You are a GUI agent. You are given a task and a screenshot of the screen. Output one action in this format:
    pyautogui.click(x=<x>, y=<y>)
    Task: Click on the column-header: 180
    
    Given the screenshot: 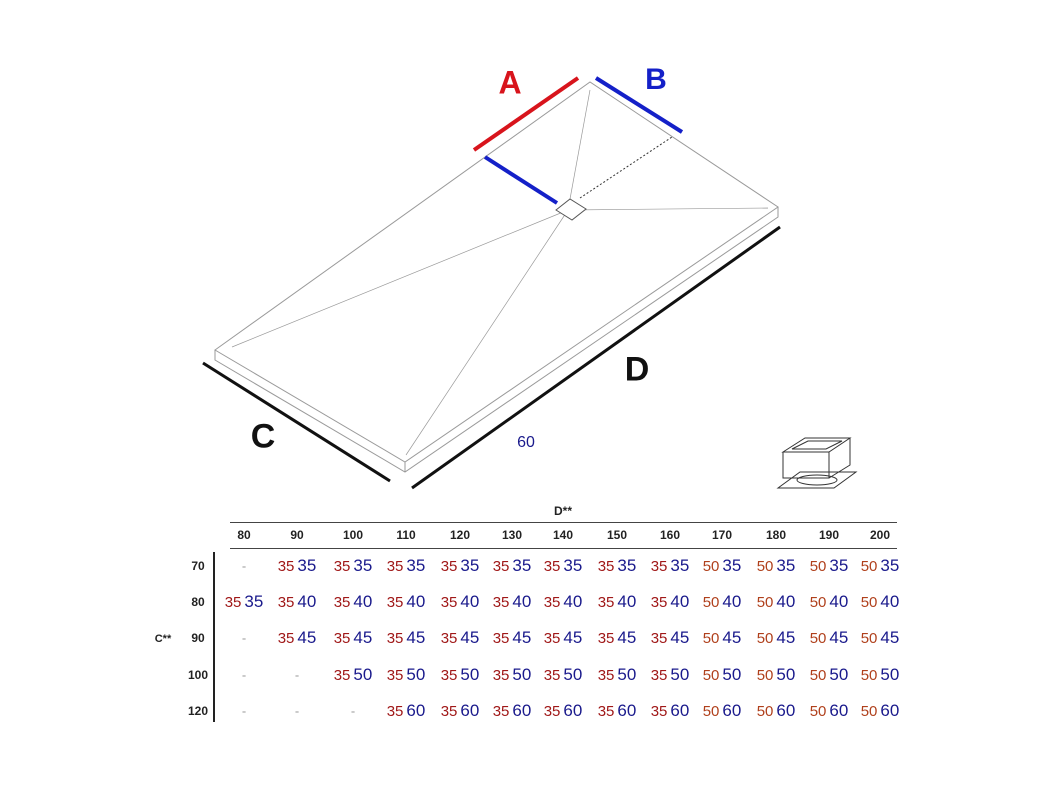 What is the action you would take?
    pyautogui.click(x=776, y=535)
    